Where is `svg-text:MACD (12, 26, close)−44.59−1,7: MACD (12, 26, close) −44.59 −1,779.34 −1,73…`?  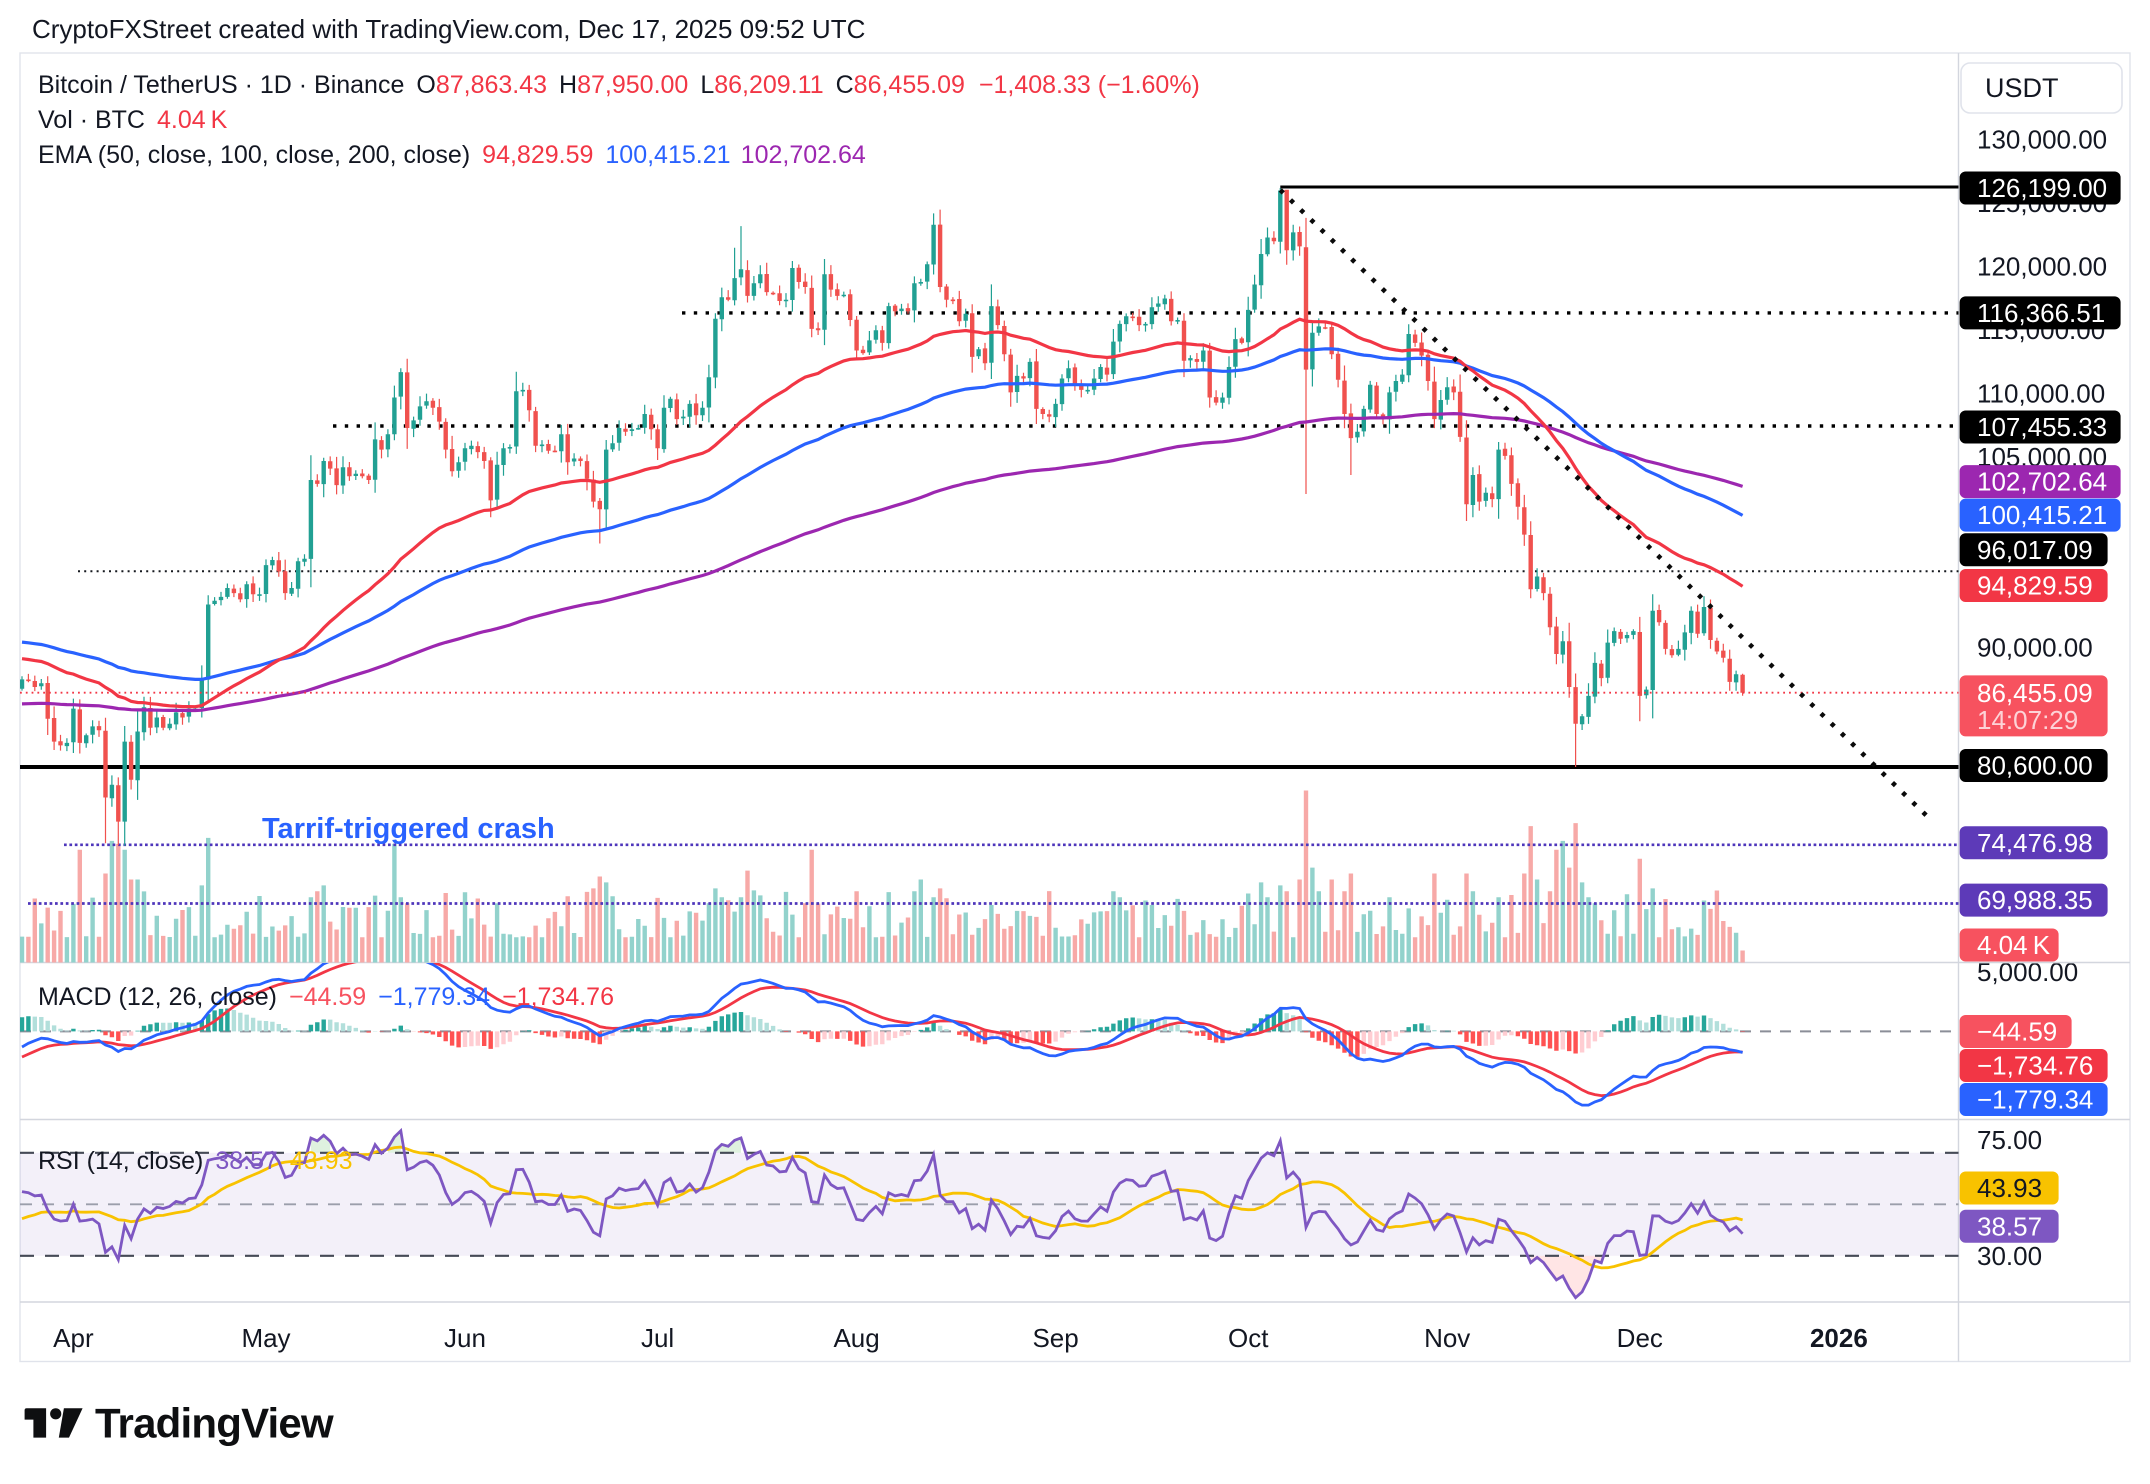 svg-text:MACD (12, 26, close)−44.59−1,7: MACD (12, 26, close) −44.59 −1,779.34 −1,73… is located at coordinates (326, 997).